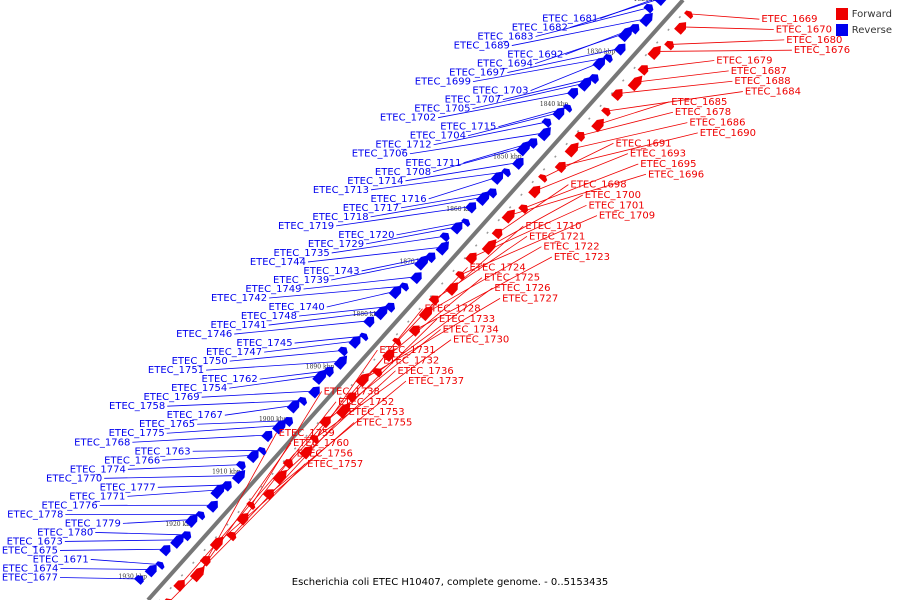 This screenshot has width=900, height=600. What do you see at coordinates (433, 163) in the screenshot?
I see `gene-label: ETEC_1711` at bounding box center [433, 163].